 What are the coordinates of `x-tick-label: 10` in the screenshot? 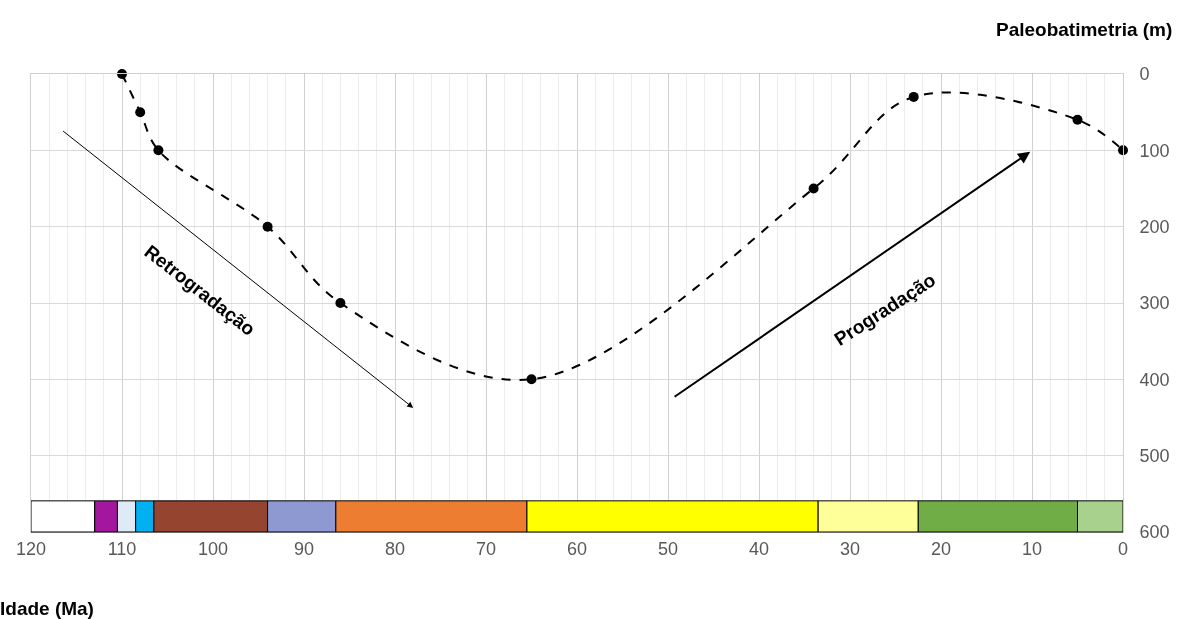 It's located at (1032, 548).